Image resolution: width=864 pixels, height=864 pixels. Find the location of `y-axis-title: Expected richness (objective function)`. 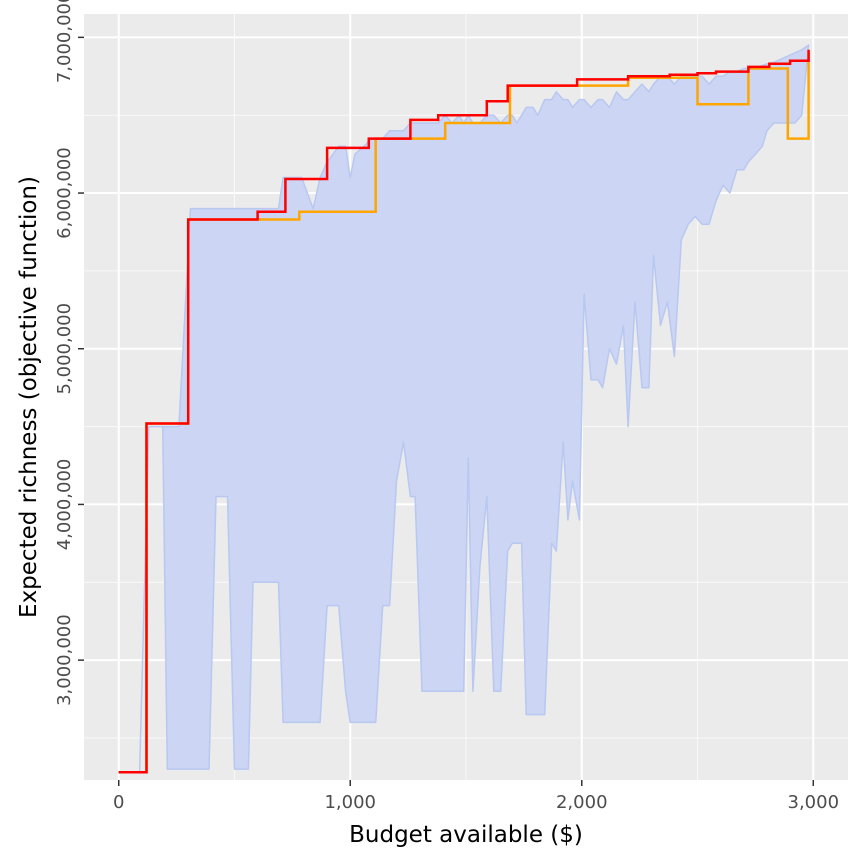

y-axis-title: Expected richness (objective function) is located at coordinates (29, 397).